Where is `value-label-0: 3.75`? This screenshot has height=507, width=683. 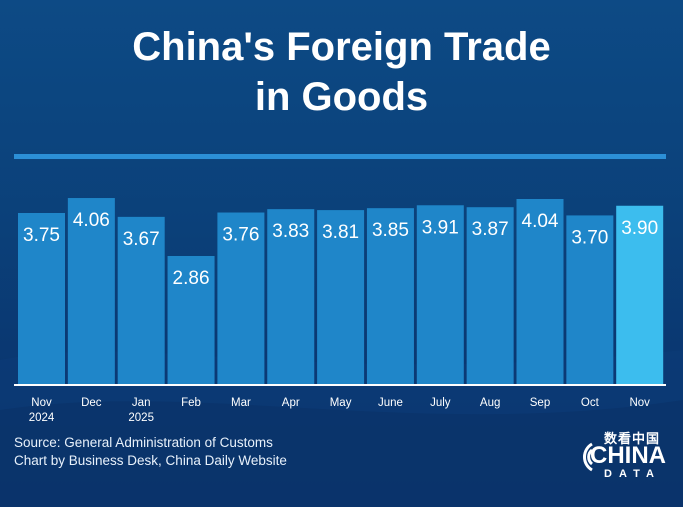
value-label-0: 3.75 is located at coordinates (41, 235).